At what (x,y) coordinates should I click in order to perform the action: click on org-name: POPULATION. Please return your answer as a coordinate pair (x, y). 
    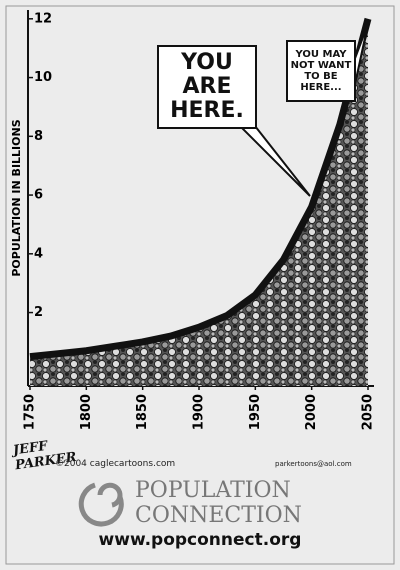
    Looking at the image, I should click on (213, 490).